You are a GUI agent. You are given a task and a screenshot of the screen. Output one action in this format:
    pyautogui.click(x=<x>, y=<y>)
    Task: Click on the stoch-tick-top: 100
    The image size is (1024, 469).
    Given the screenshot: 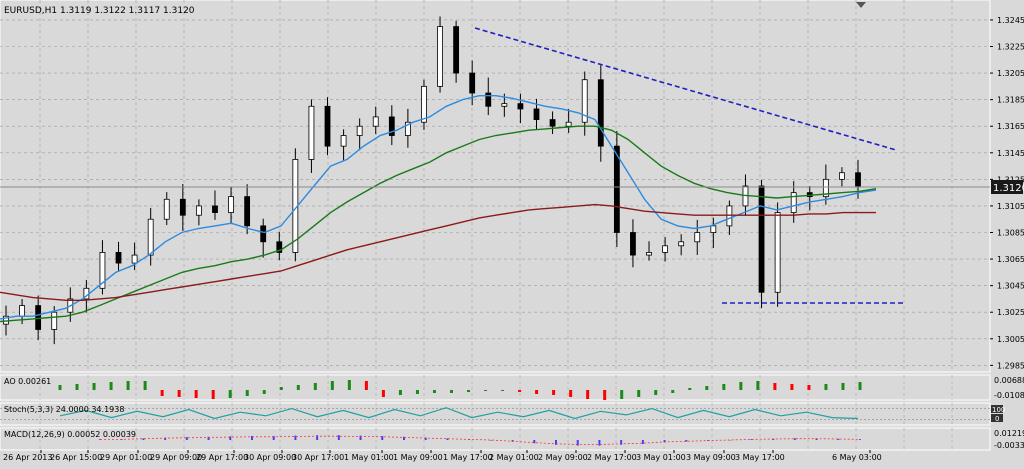 What is the action you would take?
    pyautogui.click(x=998, y=410)
    